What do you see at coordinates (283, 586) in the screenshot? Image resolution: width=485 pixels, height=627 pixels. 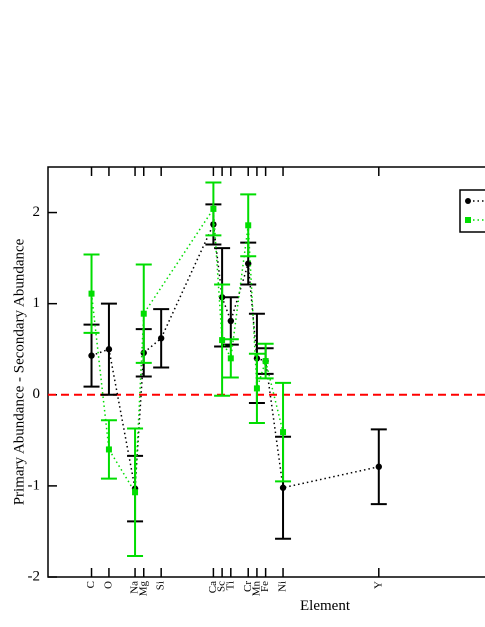 I see `x-tick-label: Ni` at bounding box center [283, 586].